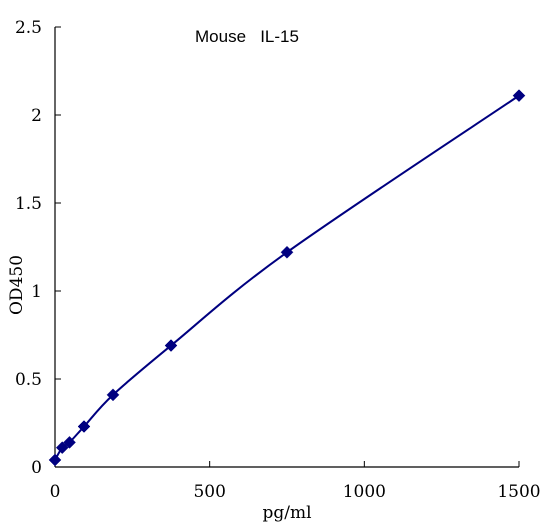 This screenshot has width=541, height=527. Describe the element at coordinates (36, 468) in the screenshot. I see `y-tick-label: 0` at that location.